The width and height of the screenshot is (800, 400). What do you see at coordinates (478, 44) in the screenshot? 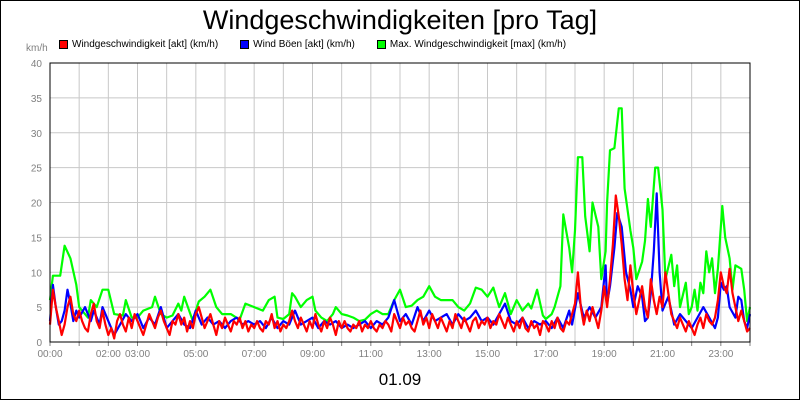
I see `legend-label-max: Max. Windgeschwindigkeit [max] (km/h)` at bounding box center [478, 44].